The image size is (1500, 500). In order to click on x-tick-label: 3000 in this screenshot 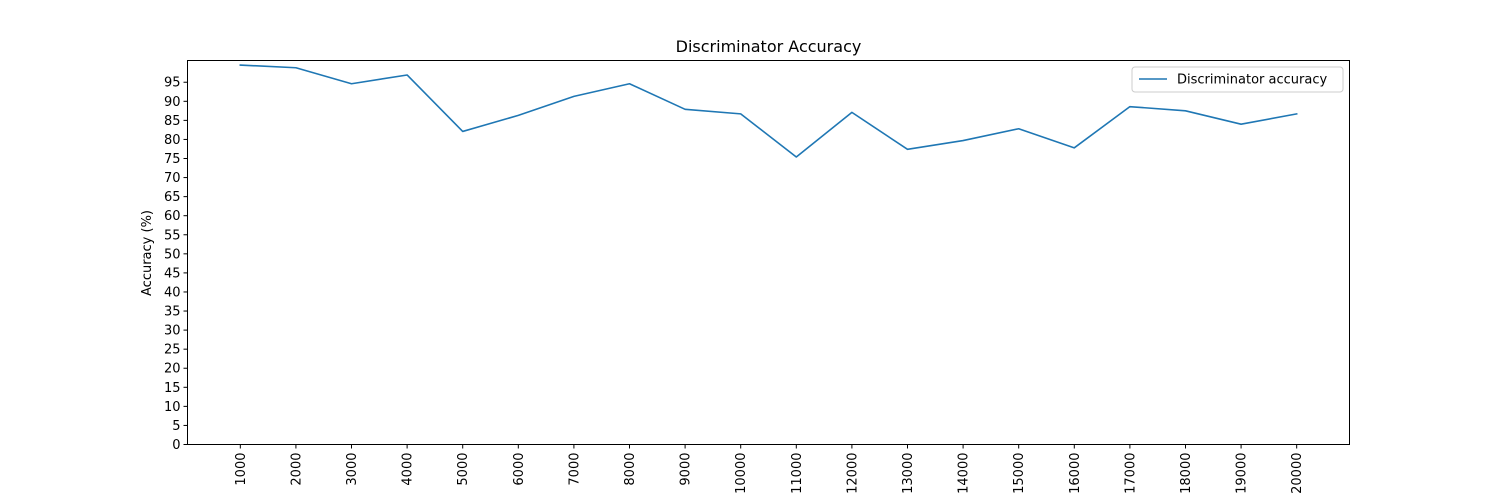, I will do `click(352, 469)`.